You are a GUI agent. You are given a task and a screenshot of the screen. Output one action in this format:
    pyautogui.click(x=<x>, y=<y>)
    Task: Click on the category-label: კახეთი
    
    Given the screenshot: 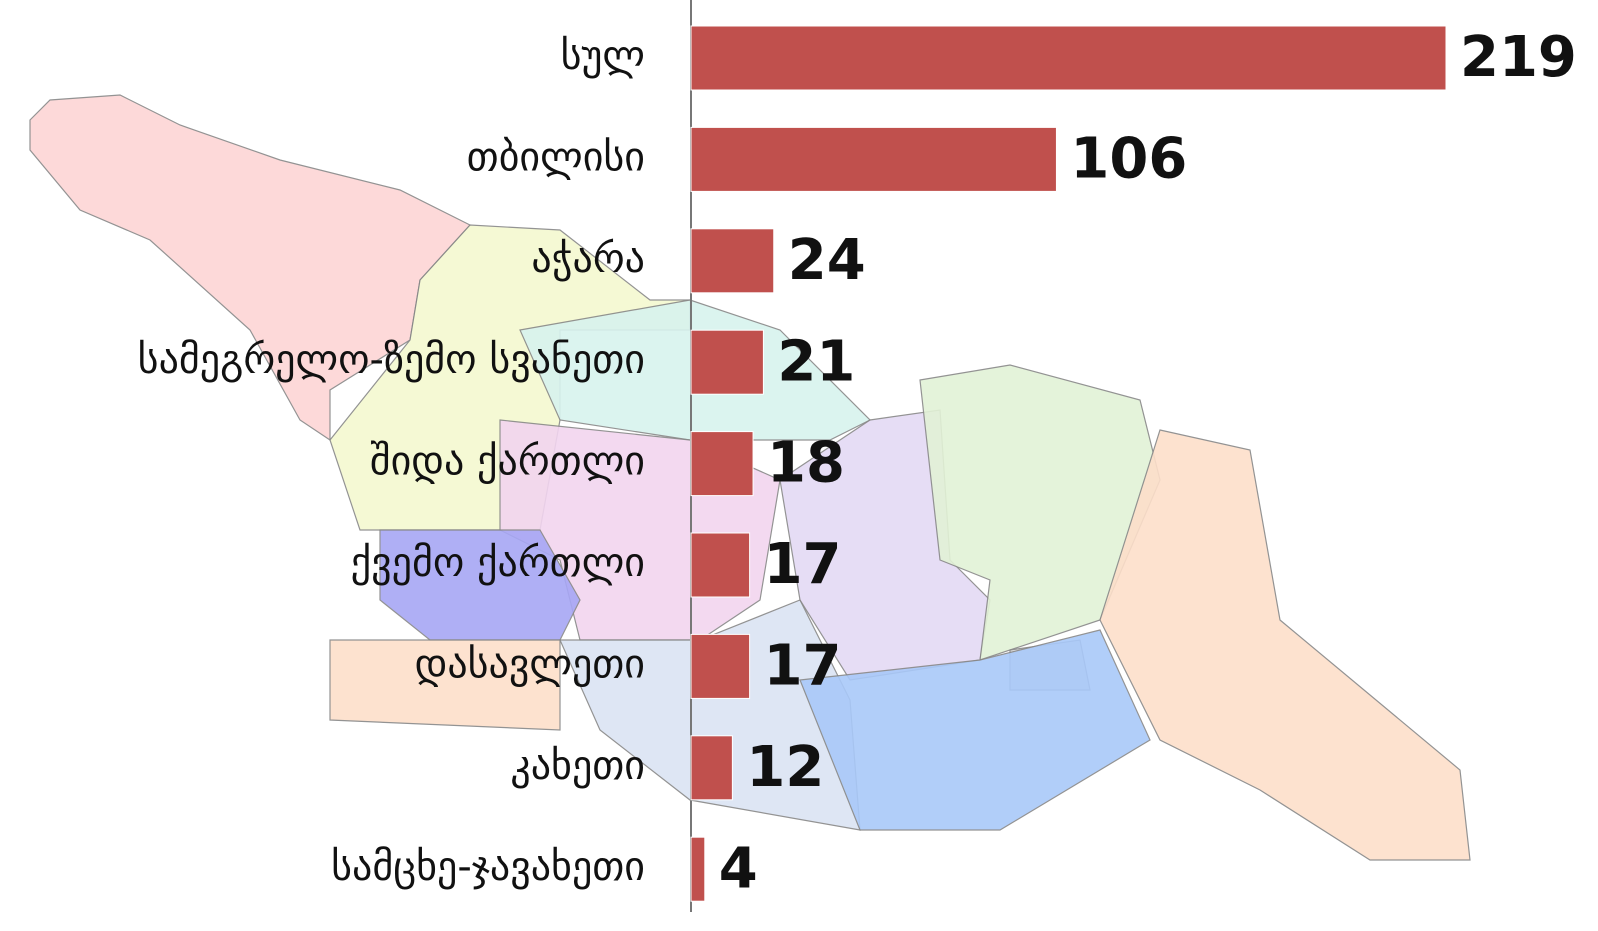 What is the action you would take?
    pyautogui.click(x=577, y=766)
    